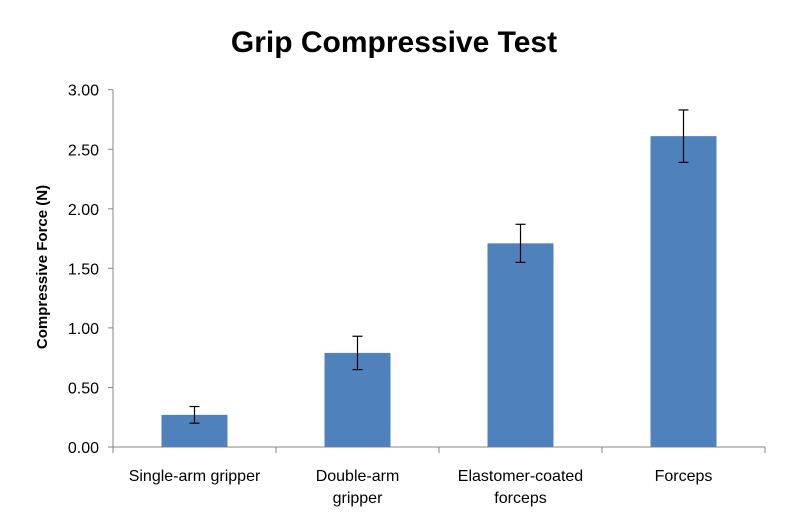 The height and width of the screenshot is (525, 786). What do you see at coordinates (83, 388) in the screenshot?
I see `y-tick-label: 0.50` at bounding box center [83, 388].